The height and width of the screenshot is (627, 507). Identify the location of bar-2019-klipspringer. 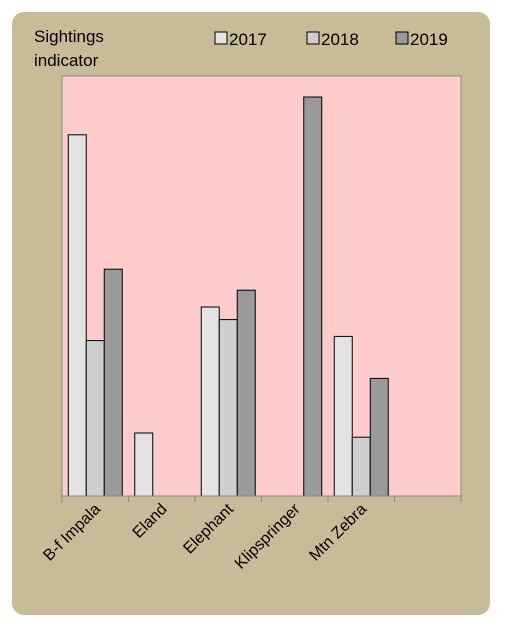
(313, 296).